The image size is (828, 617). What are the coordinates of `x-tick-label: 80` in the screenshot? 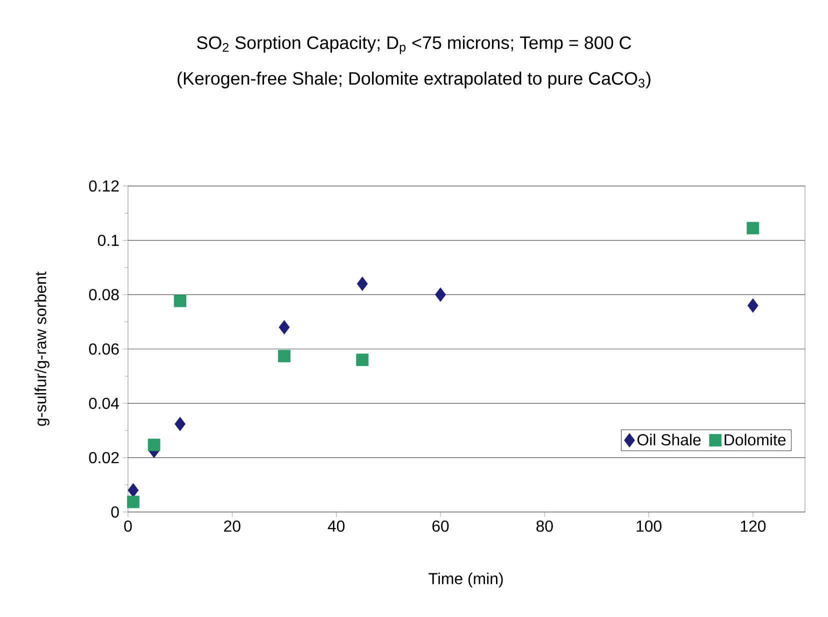 It's located at (544, 526).